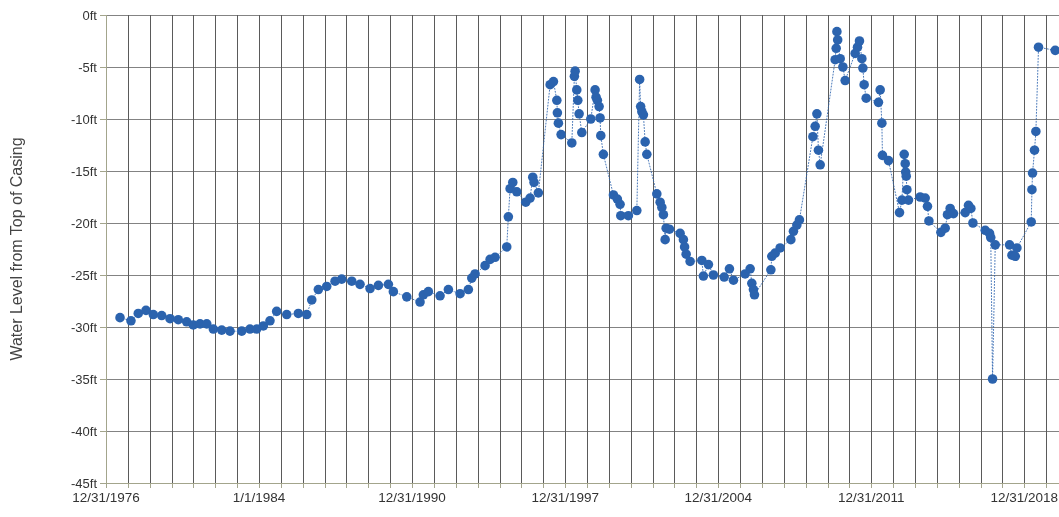 The width and height of the screenshot is (1059, 517). I want to click on x-tick-label: 12/31/2004, so click(718, 497).